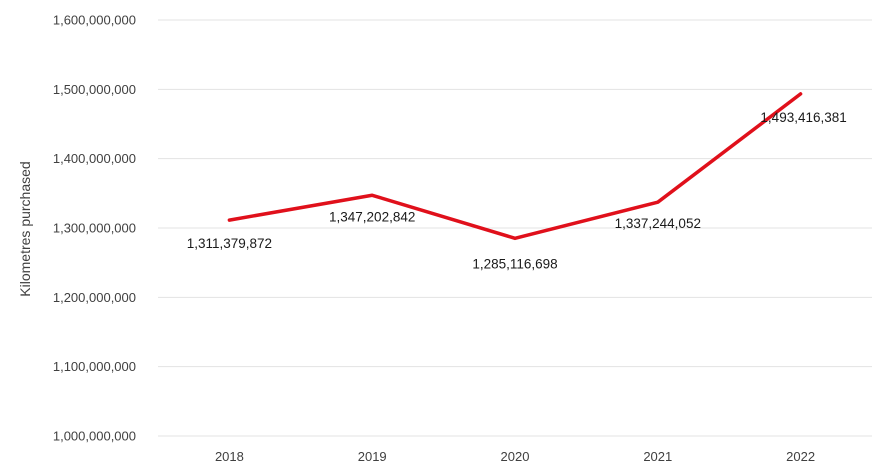  Describe the element at coordinates (658, 223) in the screenshot. I see `data-label: 1,337,244,052` at that location.